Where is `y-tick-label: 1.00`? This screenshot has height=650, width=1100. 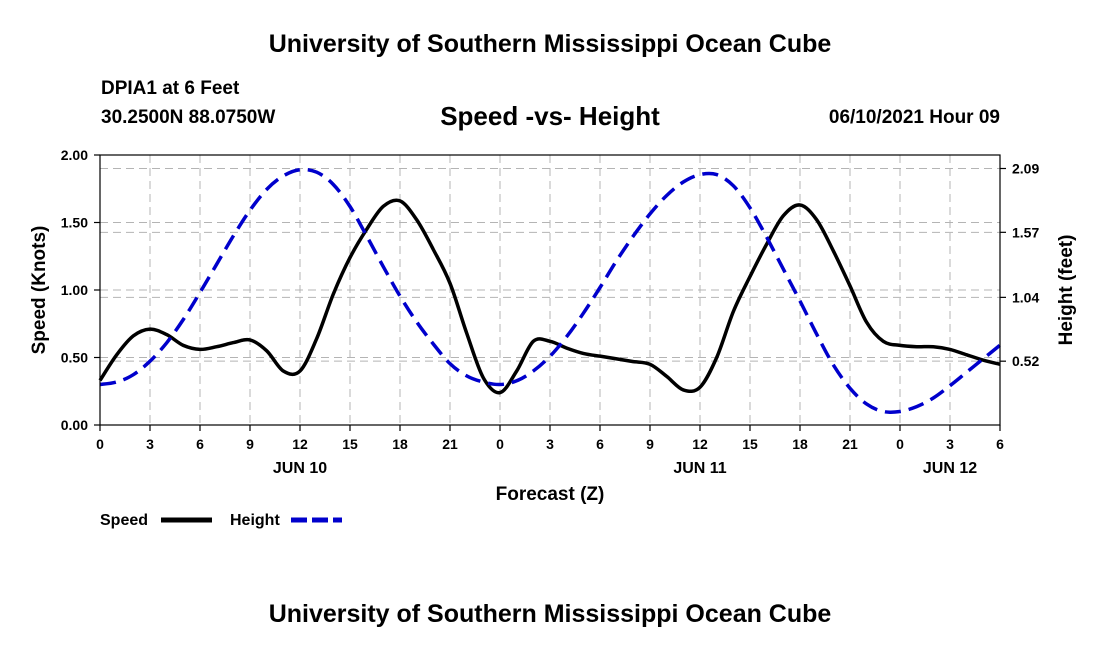 y-tick-label: 1.00 is located at coordinates (74, 290).